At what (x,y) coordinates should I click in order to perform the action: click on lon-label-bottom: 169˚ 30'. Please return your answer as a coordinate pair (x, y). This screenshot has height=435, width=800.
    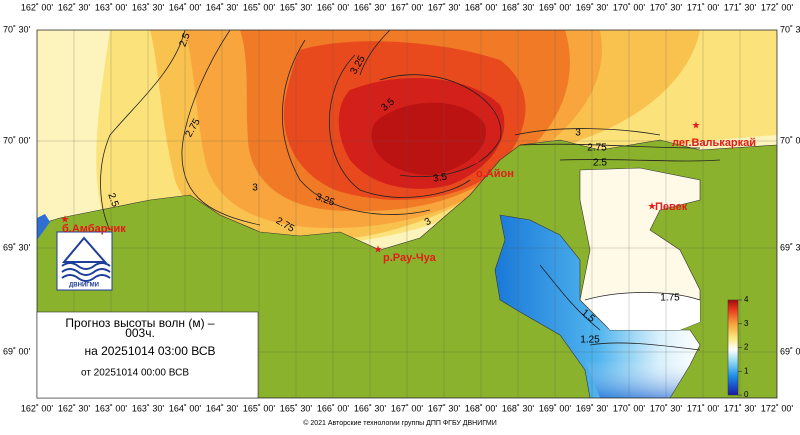
    Looking at the image, I should click on (592, 408).